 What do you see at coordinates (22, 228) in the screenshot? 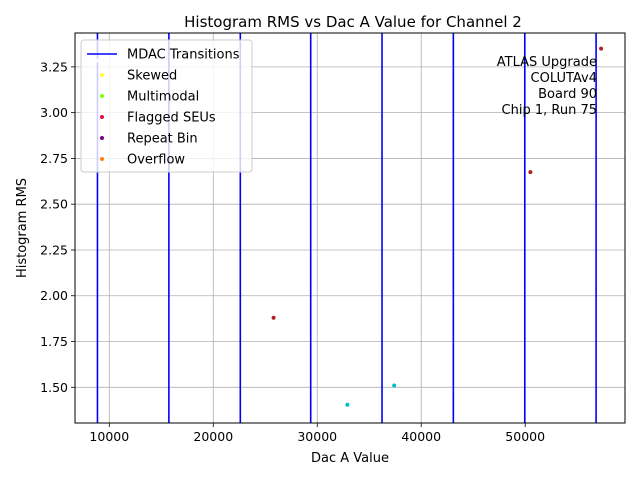
I see `y-axis-label: Histogram RMS` at bounding box center [22, 228].